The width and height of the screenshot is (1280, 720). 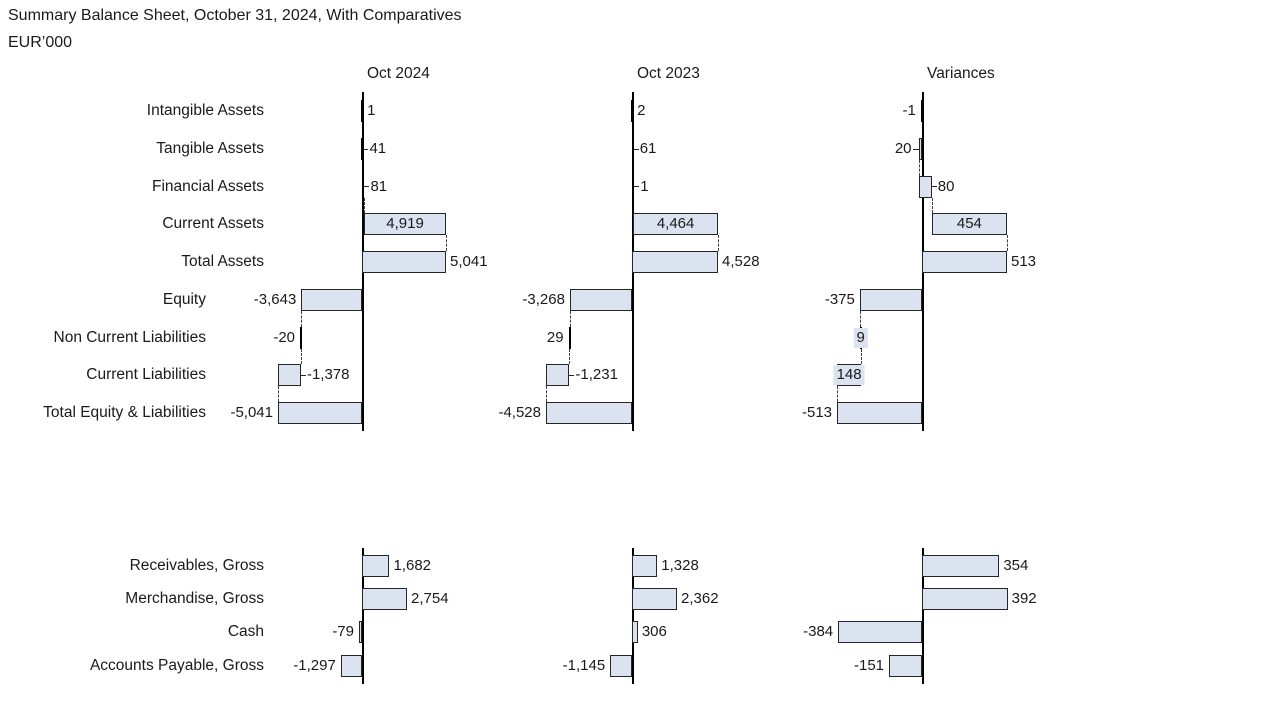 What do you see at coordinates (314, 665) in the screenshot?
I see `value-label: -1,297` at bounding box center [314, 665].